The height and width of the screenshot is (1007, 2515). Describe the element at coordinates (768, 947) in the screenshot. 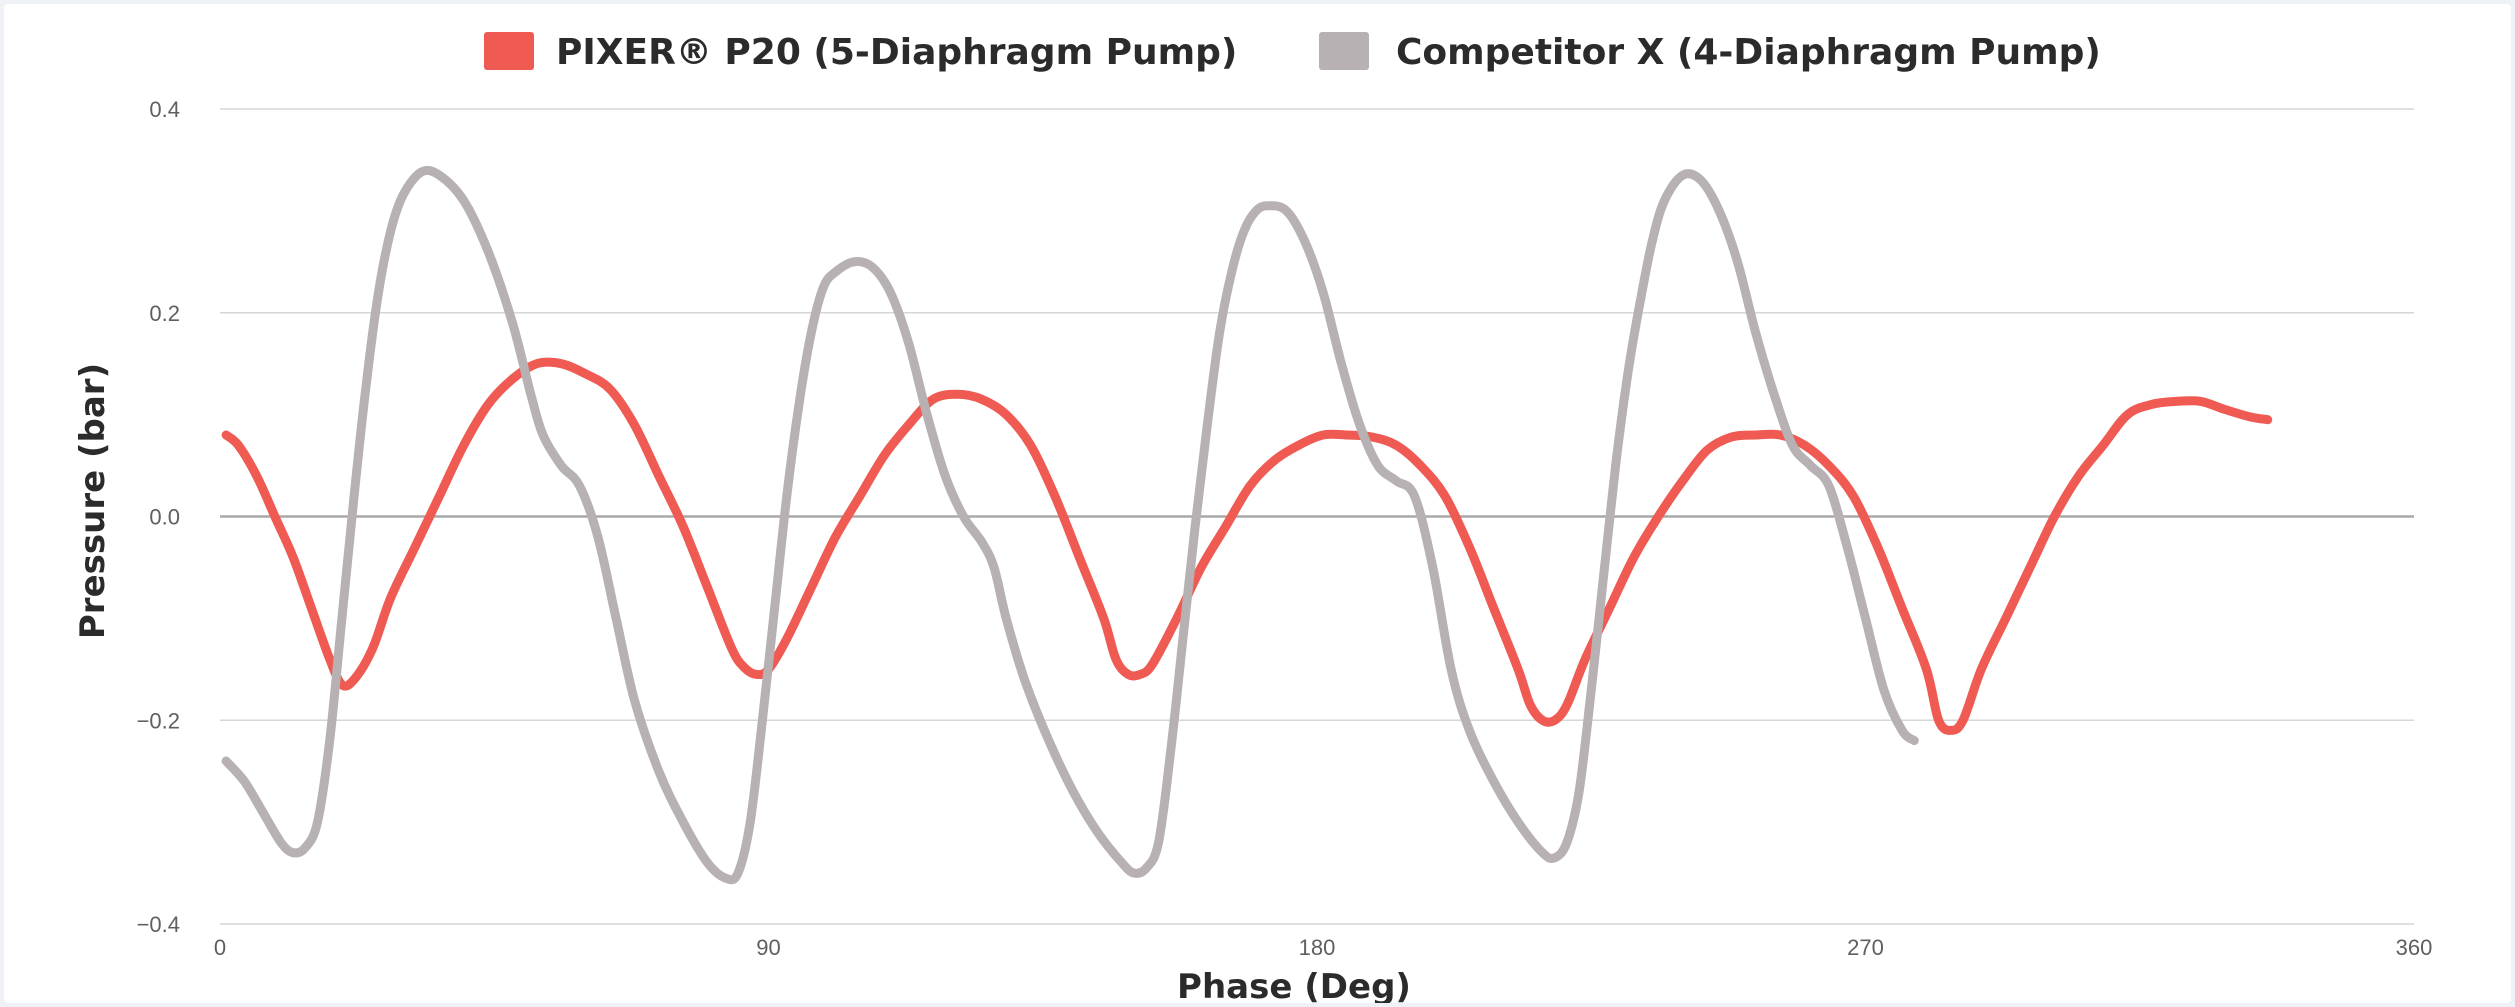

I see `x-tick-label: 90` at that location.